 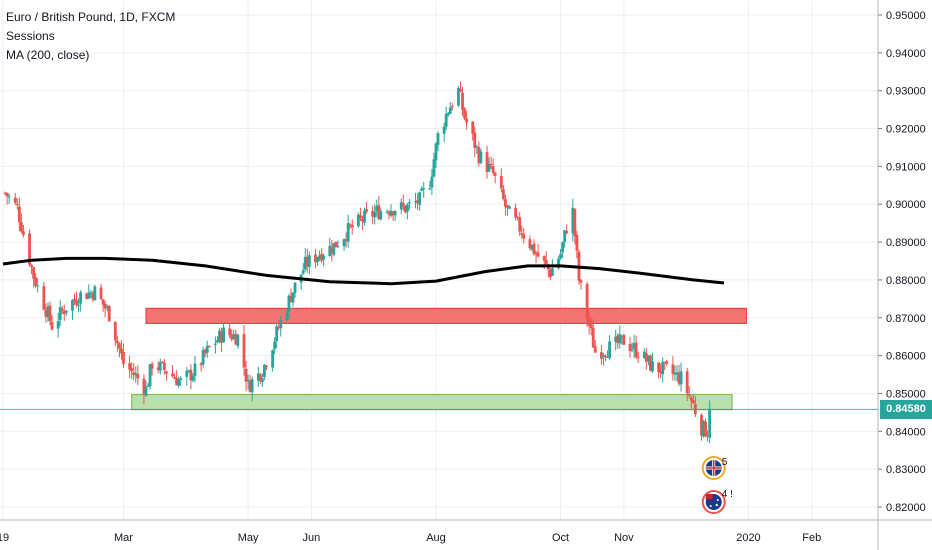 I want to click on indicator-sessions: Sessions, so click(x=30, y=36).